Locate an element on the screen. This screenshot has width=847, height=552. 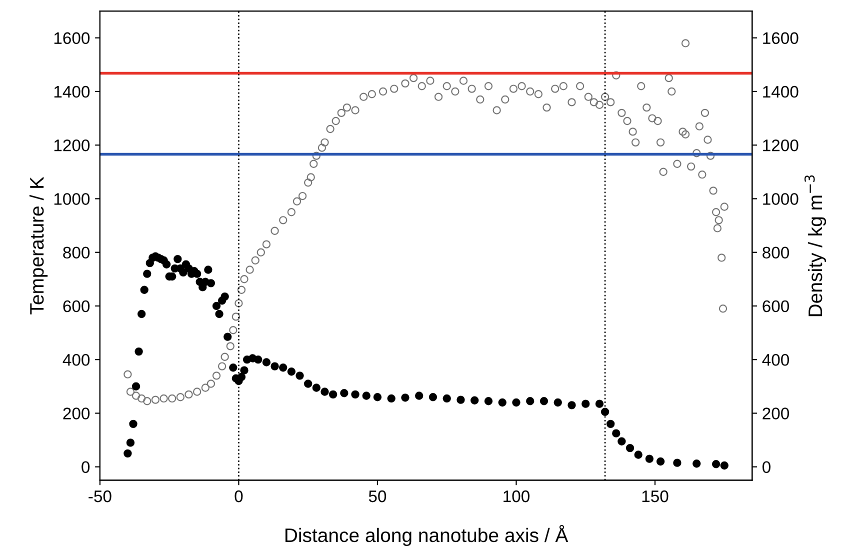
y-tick-label: 0 is located at coordinates (86, 467).